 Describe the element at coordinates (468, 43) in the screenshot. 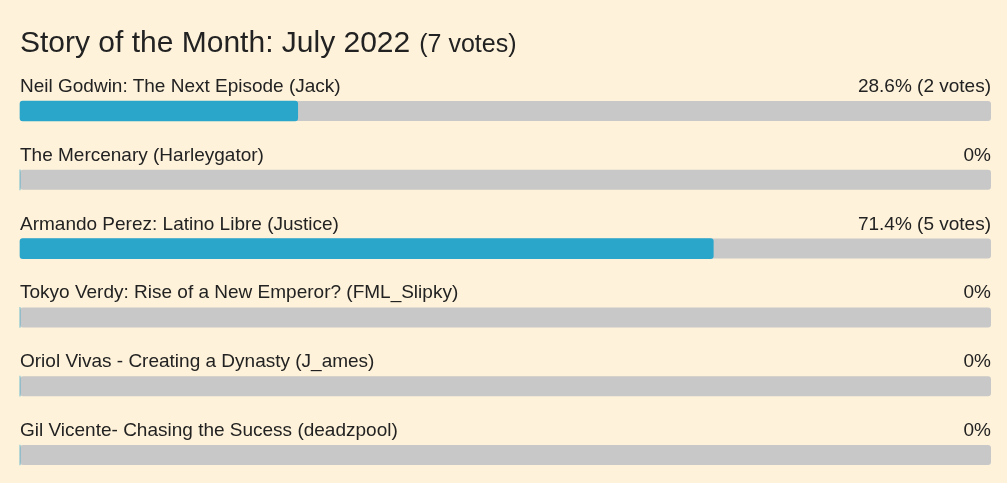

I see `chart-subtitle: (7 votes)` at that location.